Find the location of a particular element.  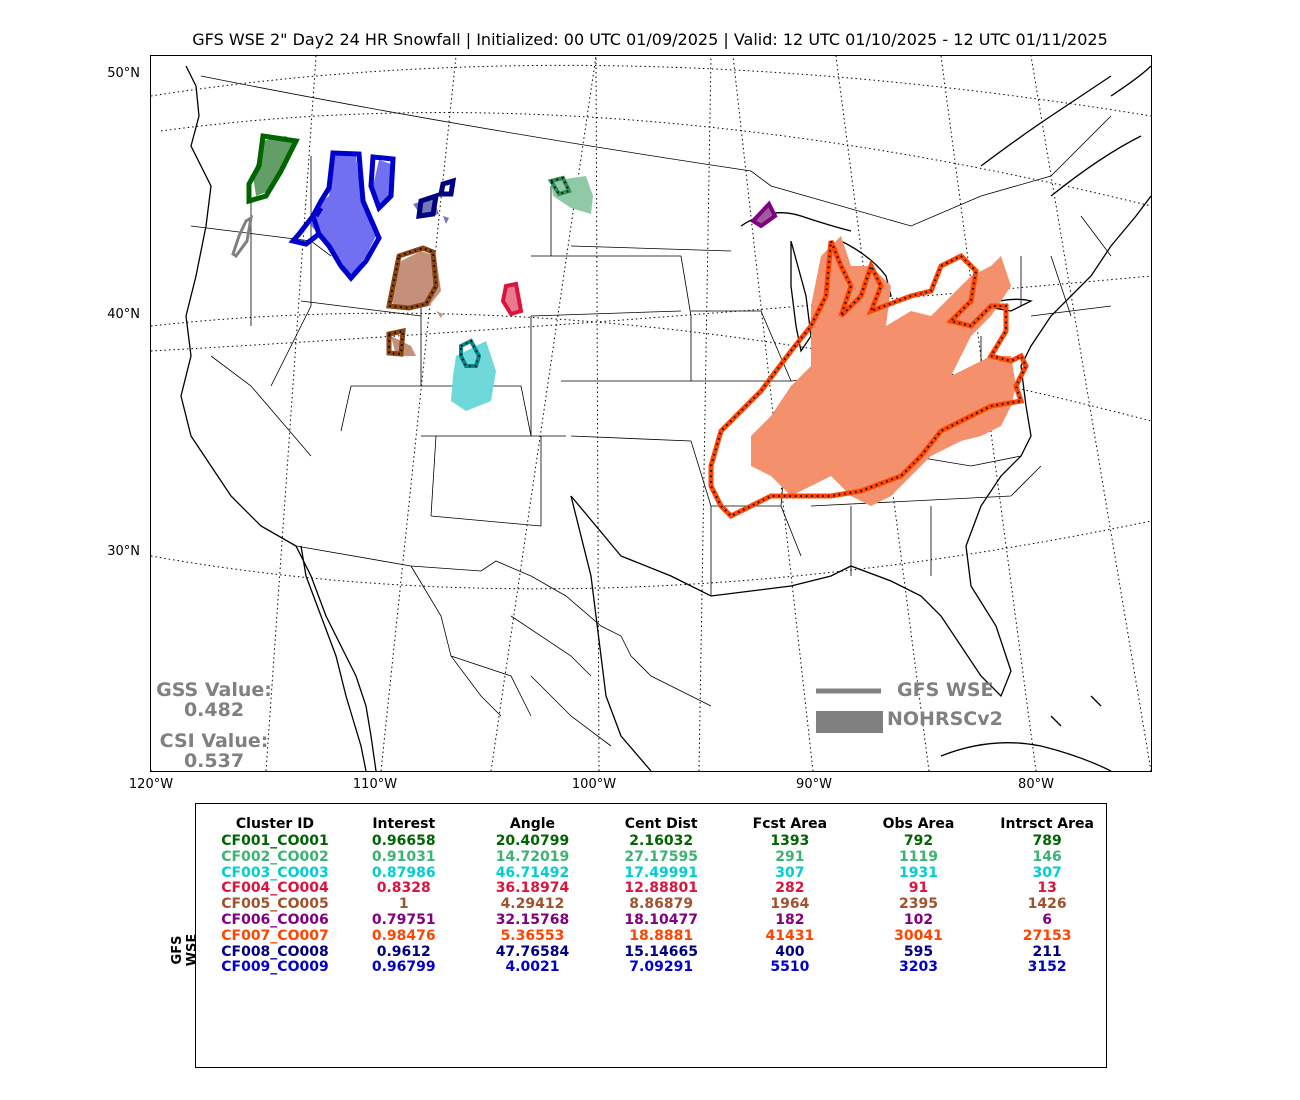

table-cell: 1393 is located at coordinates (790, 841).